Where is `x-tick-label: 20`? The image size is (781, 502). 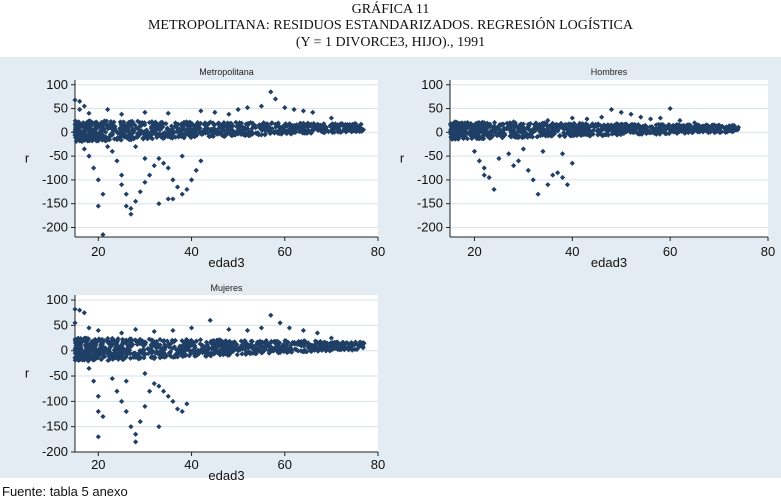
x-tick-label: 20 is located at coordinates (98, 251).